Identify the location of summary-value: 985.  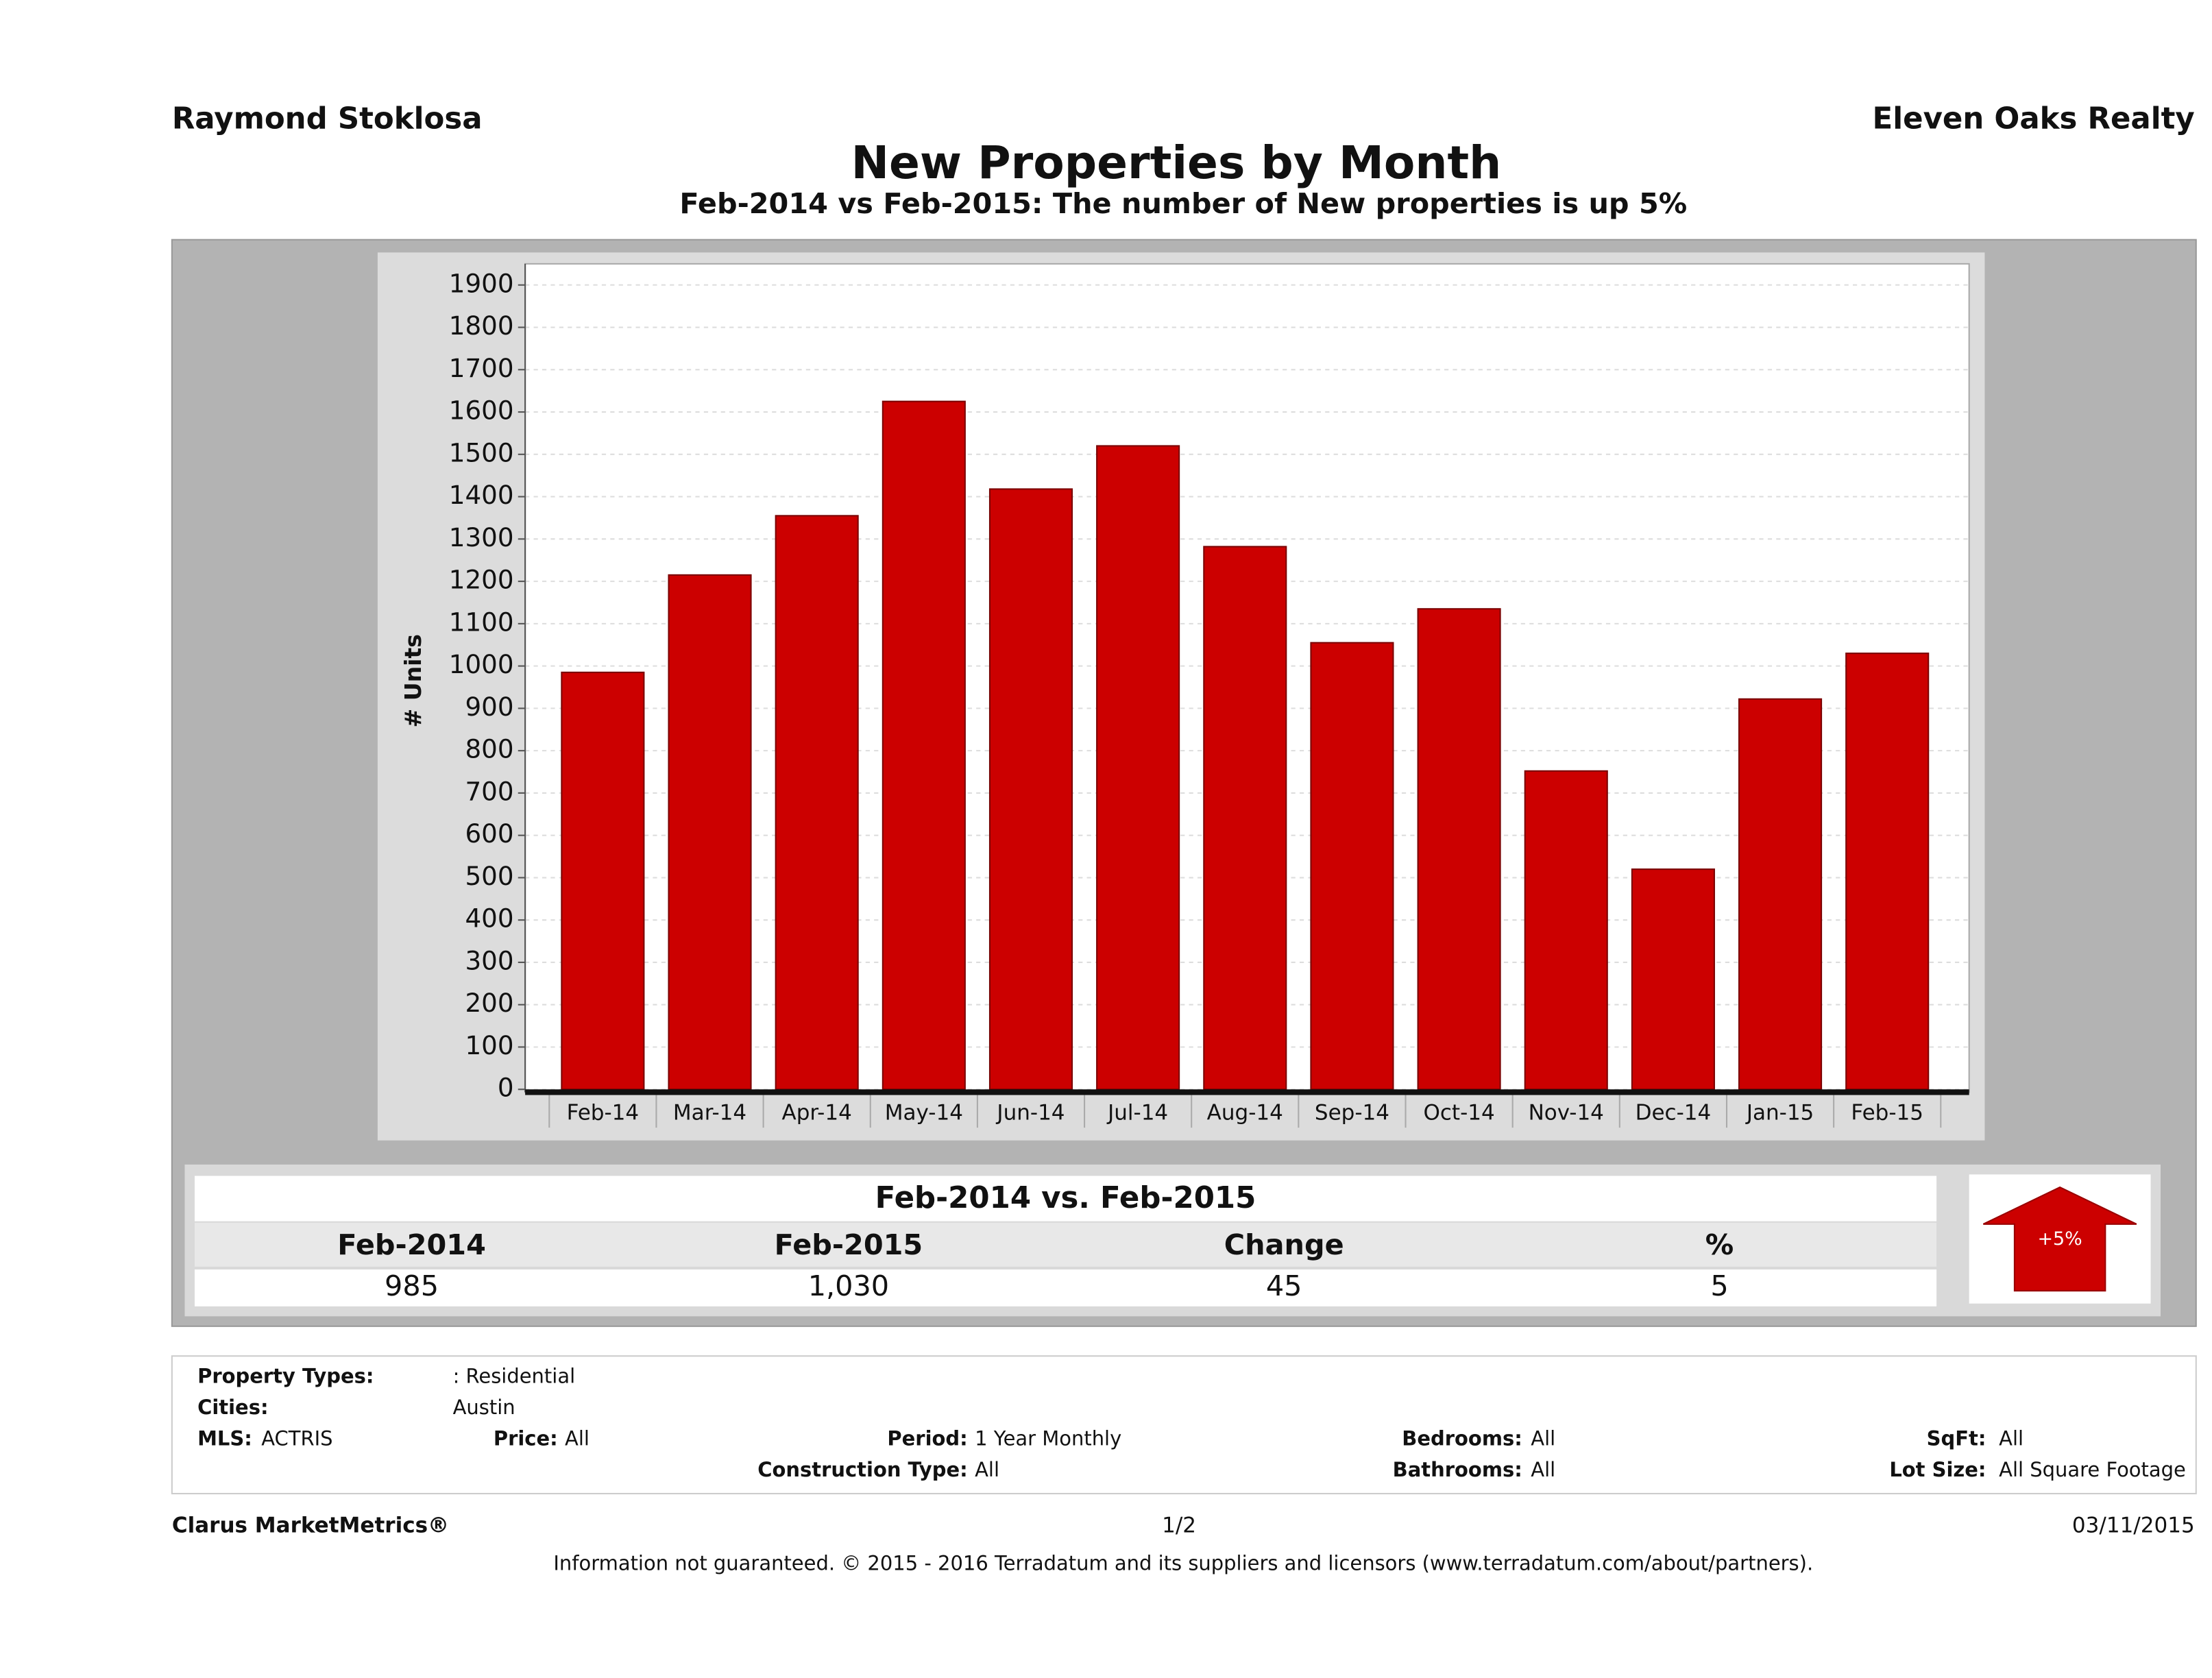
(412, 1285).